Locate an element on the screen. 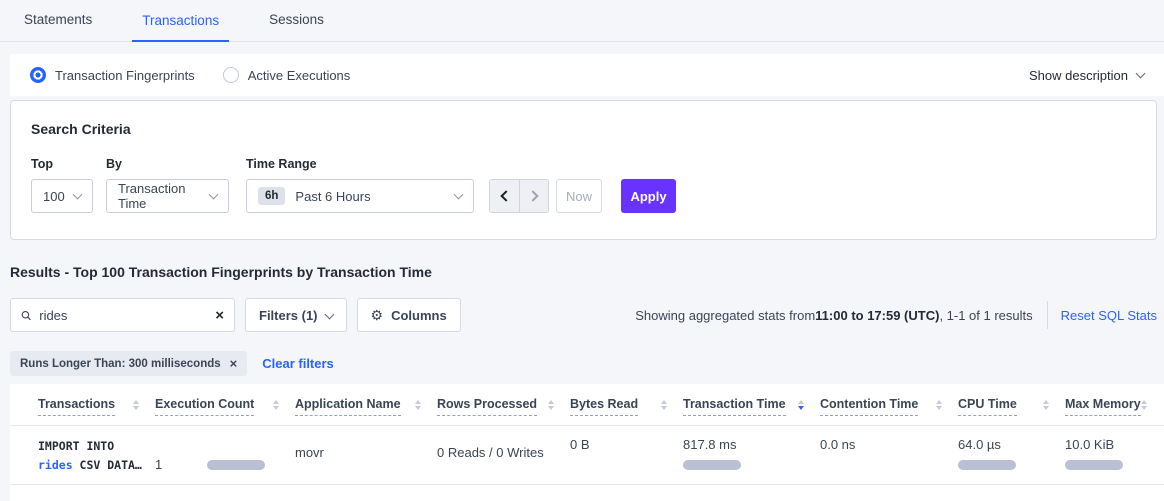  column-header-max-memory: Max Memory is located at coordinates (1112, 411).